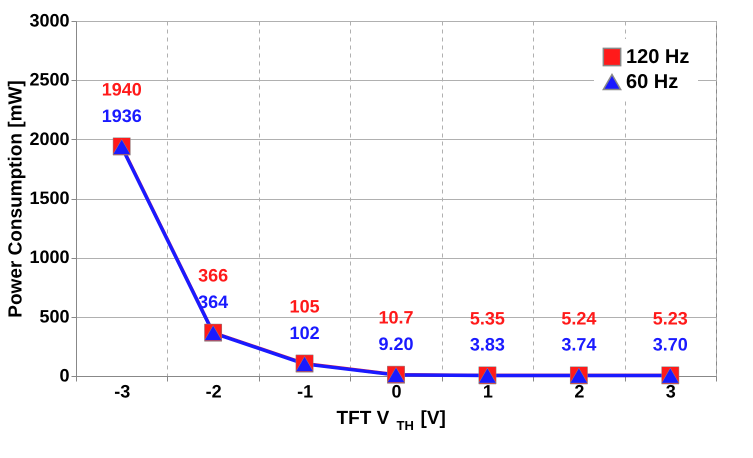 The height and width of the screenshot is (458, 753). What do you see at coordinates (578, 318) in the screenshot?
I see `data-label: 5.24` at bounding box center [578, 318].